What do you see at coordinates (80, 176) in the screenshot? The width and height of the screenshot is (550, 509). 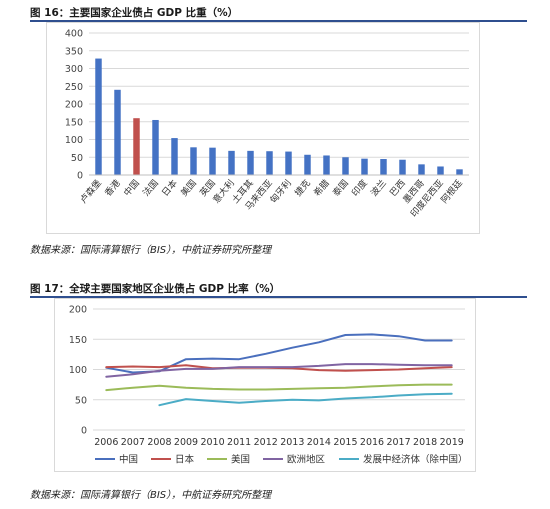 I see `bar-y-tick-label: 0` at bounding box center [80, 176].